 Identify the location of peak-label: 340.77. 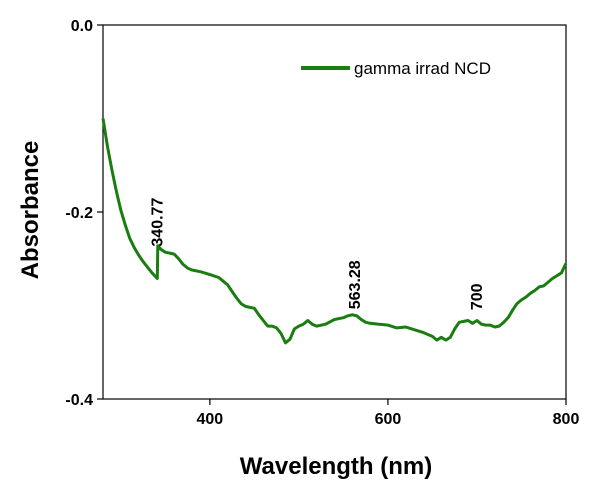
(157, 222).